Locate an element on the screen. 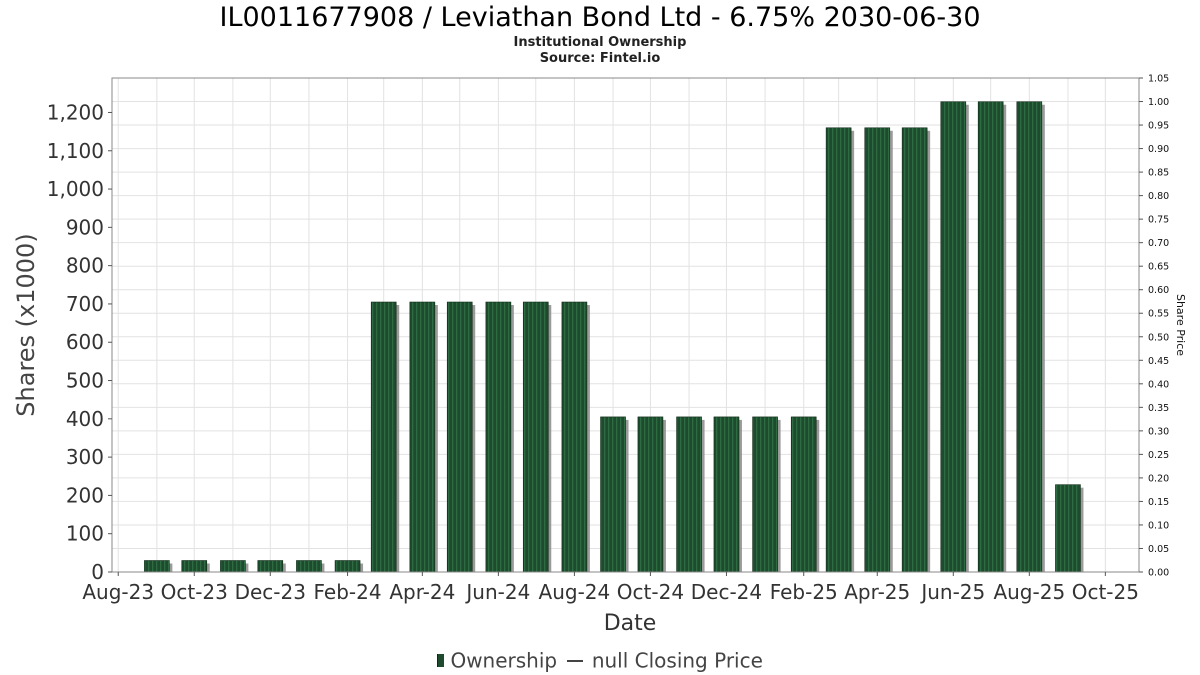 This screenshot has height=675, width=1200. x-tick-label: Feb-25 is located at coordinates (804, 592).